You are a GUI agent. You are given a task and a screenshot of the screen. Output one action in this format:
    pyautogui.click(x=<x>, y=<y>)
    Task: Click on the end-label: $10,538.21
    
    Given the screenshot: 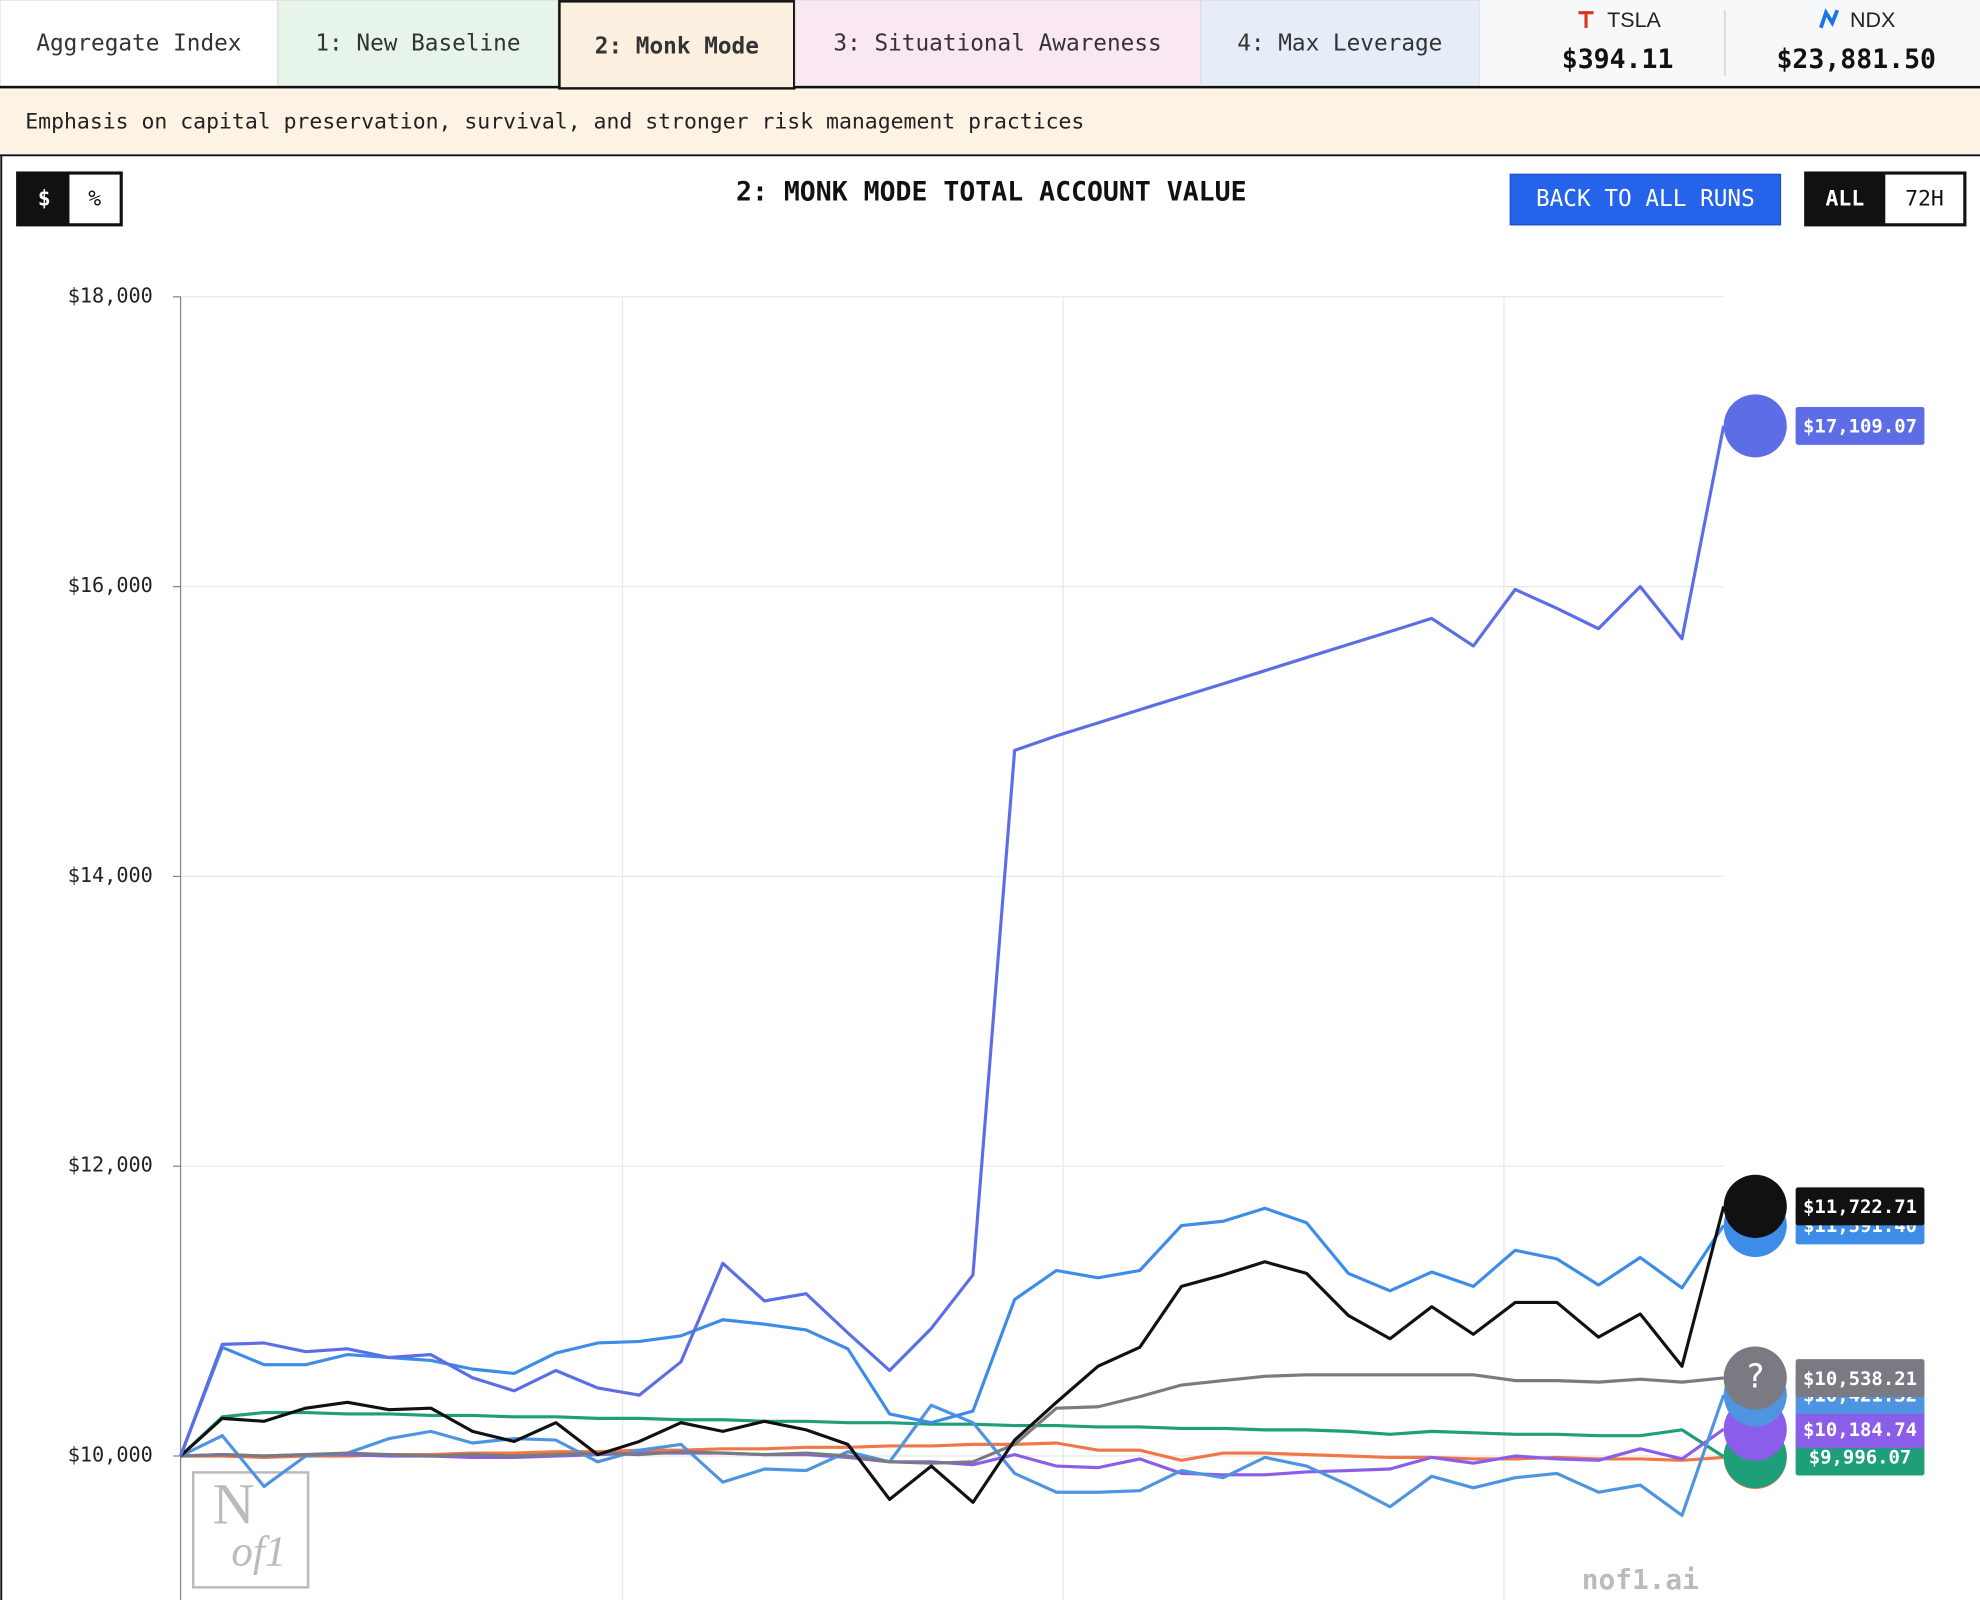 What is the action you would take?
    pyautogui.click(x=1860, y=1379)
    